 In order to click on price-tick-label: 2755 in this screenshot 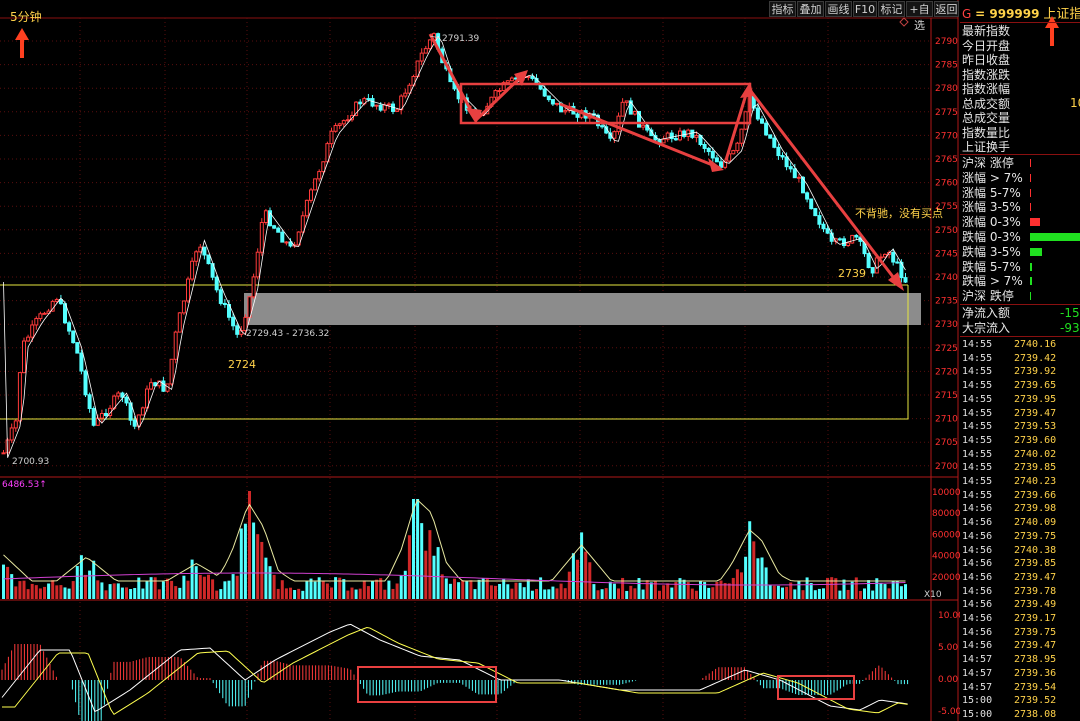, I will do `click(946, 207)`.